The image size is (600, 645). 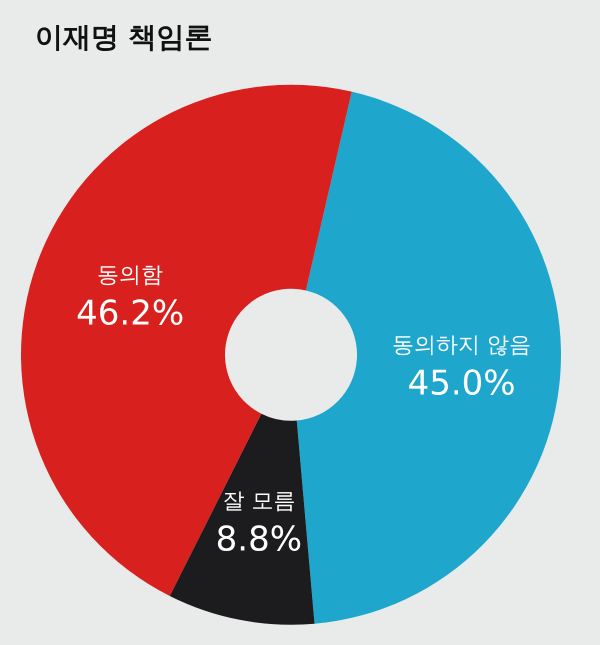 What do you see at coordinates (124, 37) in the screenshot?
I see `chart-title: 이재명 책임론` at bounding box center [124, 37].